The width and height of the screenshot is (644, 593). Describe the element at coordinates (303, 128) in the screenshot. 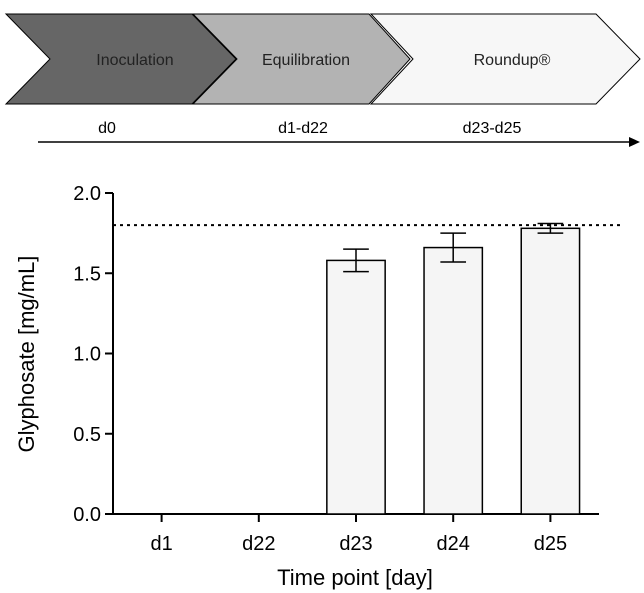

I see `phase-equilibration-days: d1-d22` at that location.